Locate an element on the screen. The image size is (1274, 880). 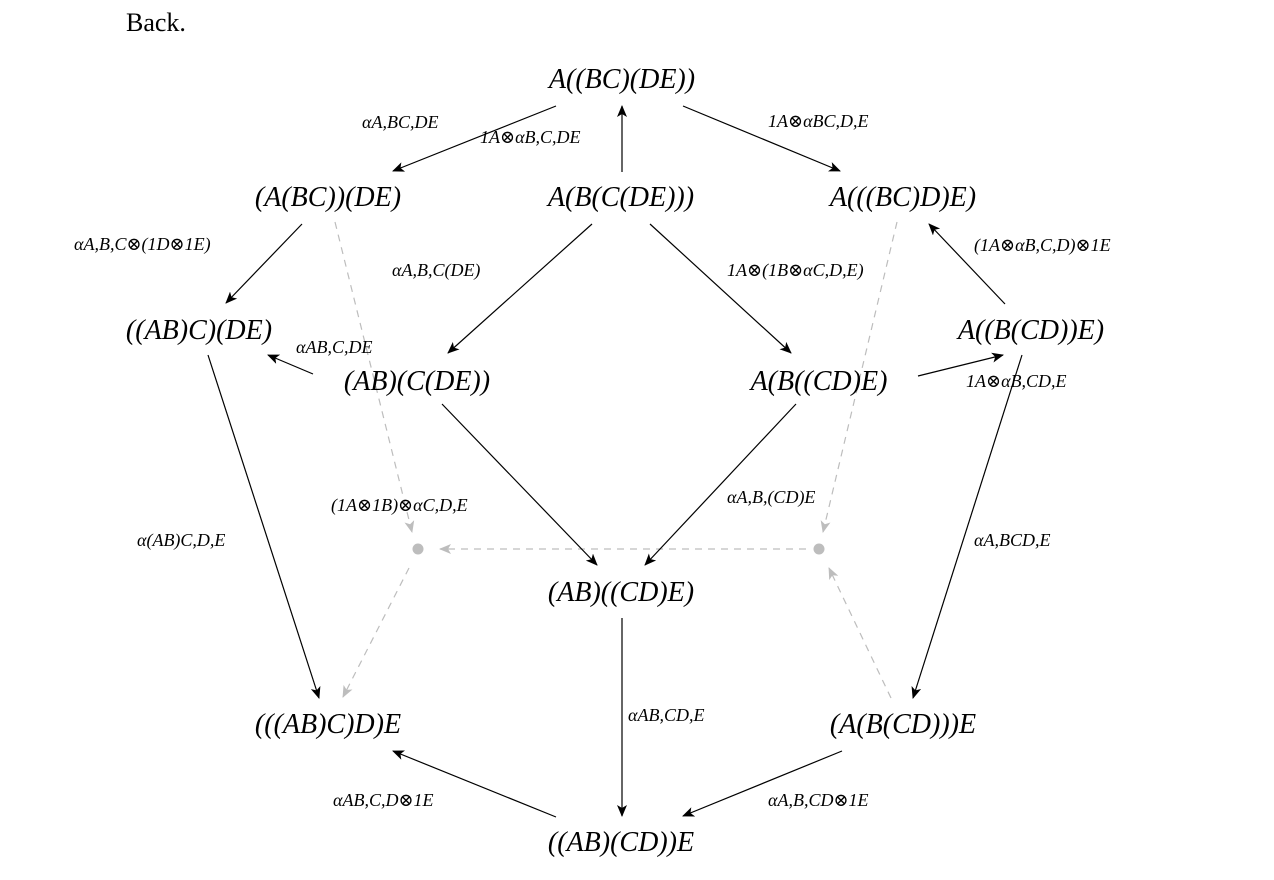
dashed-arrow-lower-right-to-right-node is located at coordinates (860, 633).